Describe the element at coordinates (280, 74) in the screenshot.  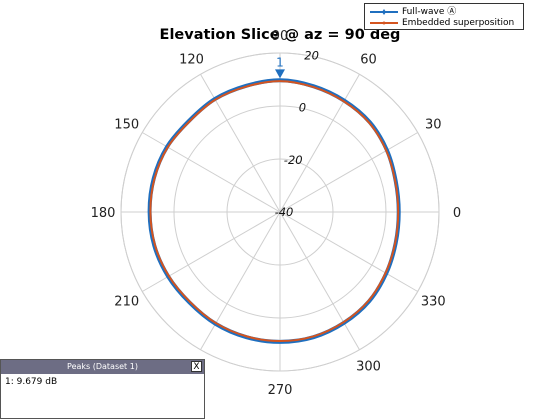
I see `peak-marker` at that location.